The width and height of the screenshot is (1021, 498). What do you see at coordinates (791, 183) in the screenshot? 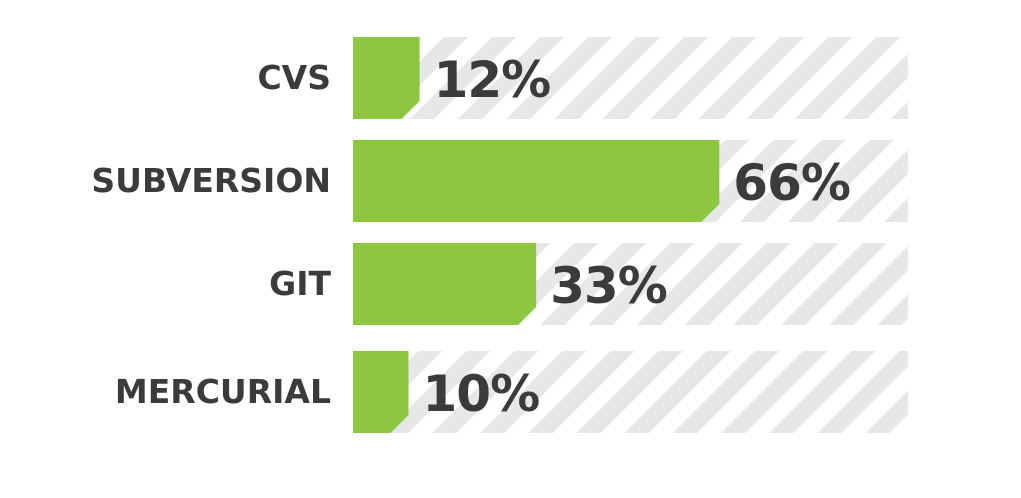
I see `value-label-subversion: 66%` at bounding box center [791, 183].